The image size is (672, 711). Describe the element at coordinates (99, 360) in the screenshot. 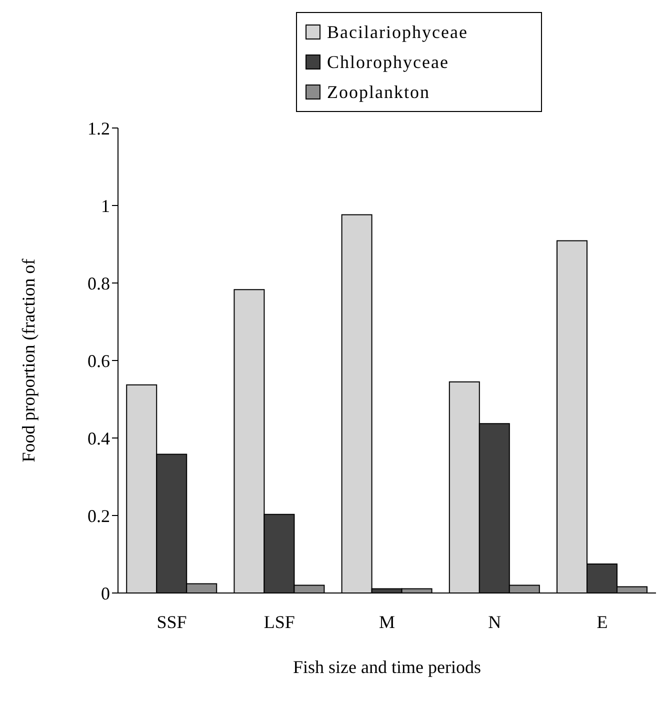

I see `y-tick-label: 0.6` at that location.